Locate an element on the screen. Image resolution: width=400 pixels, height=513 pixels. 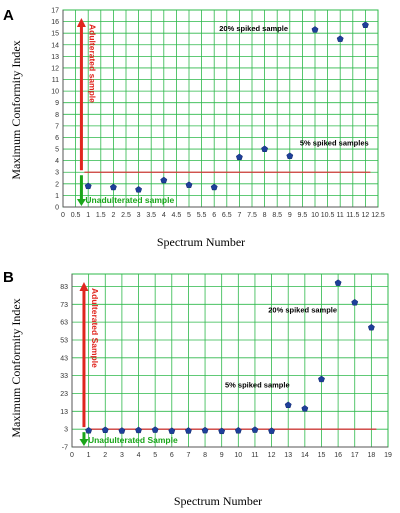
x-tick-label: 7.5 is located at coordinates (252, 215).